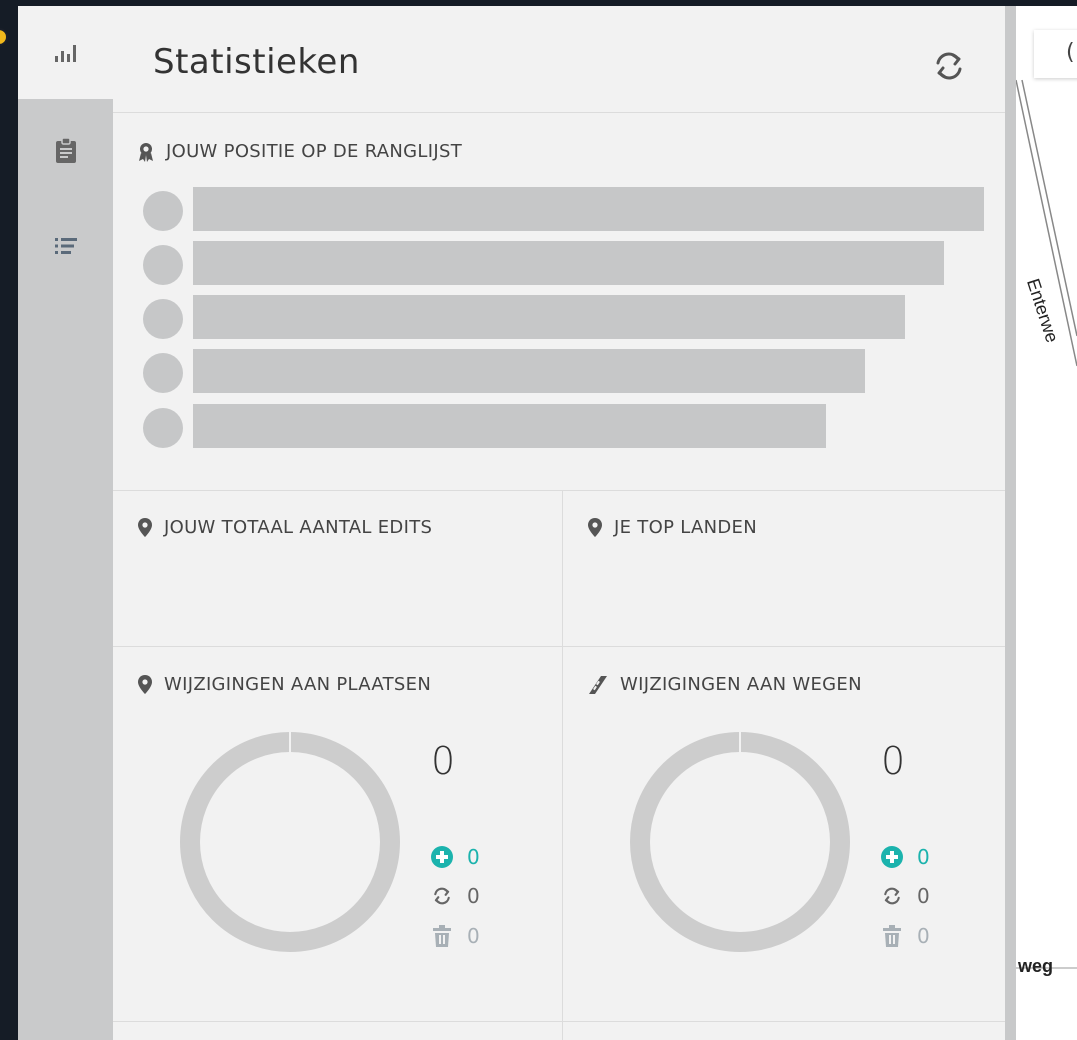 The image size is (1077, 1040). What do you see at coordinates (741, 684) in the screenshot?
I see `roads-changes-heading-label: WIJZIGINGEN AAN WEGEN` at bounding box center [741, 684].